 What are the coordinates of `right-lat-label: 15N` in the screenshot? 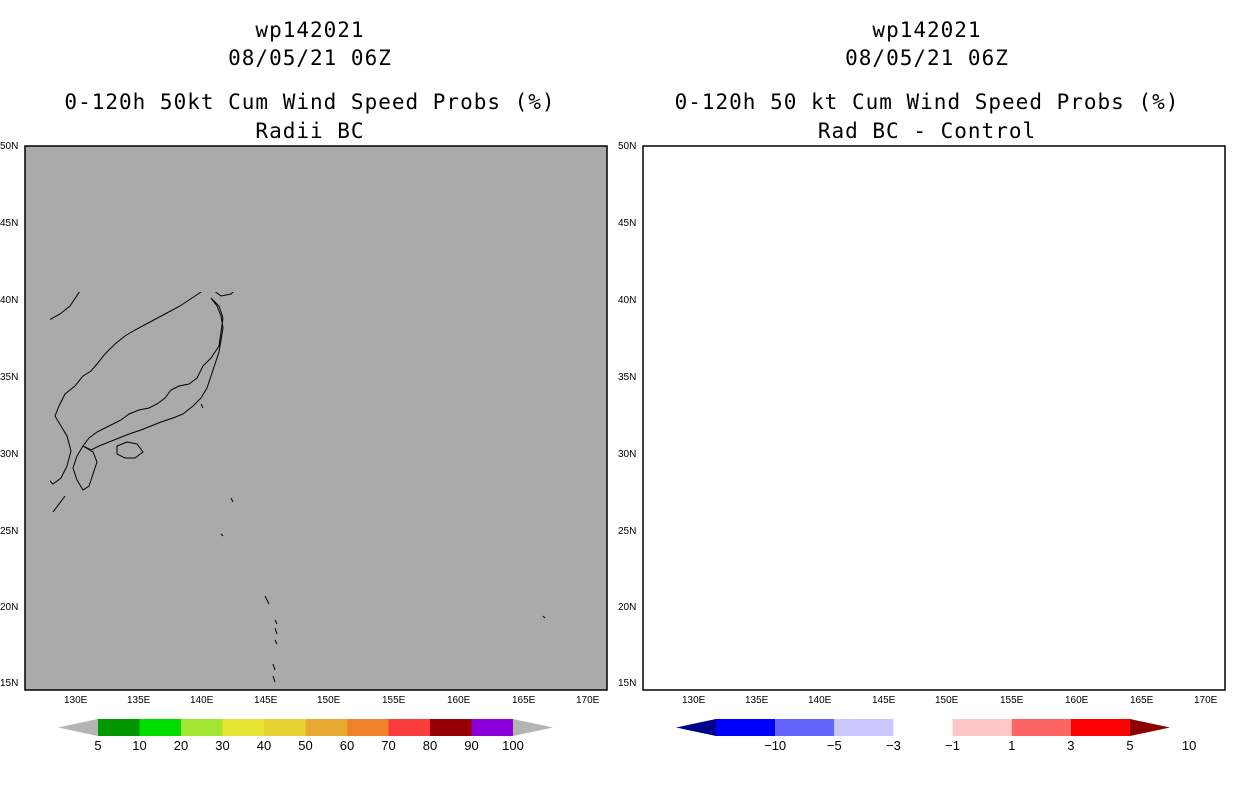 It's located at (627, 683).